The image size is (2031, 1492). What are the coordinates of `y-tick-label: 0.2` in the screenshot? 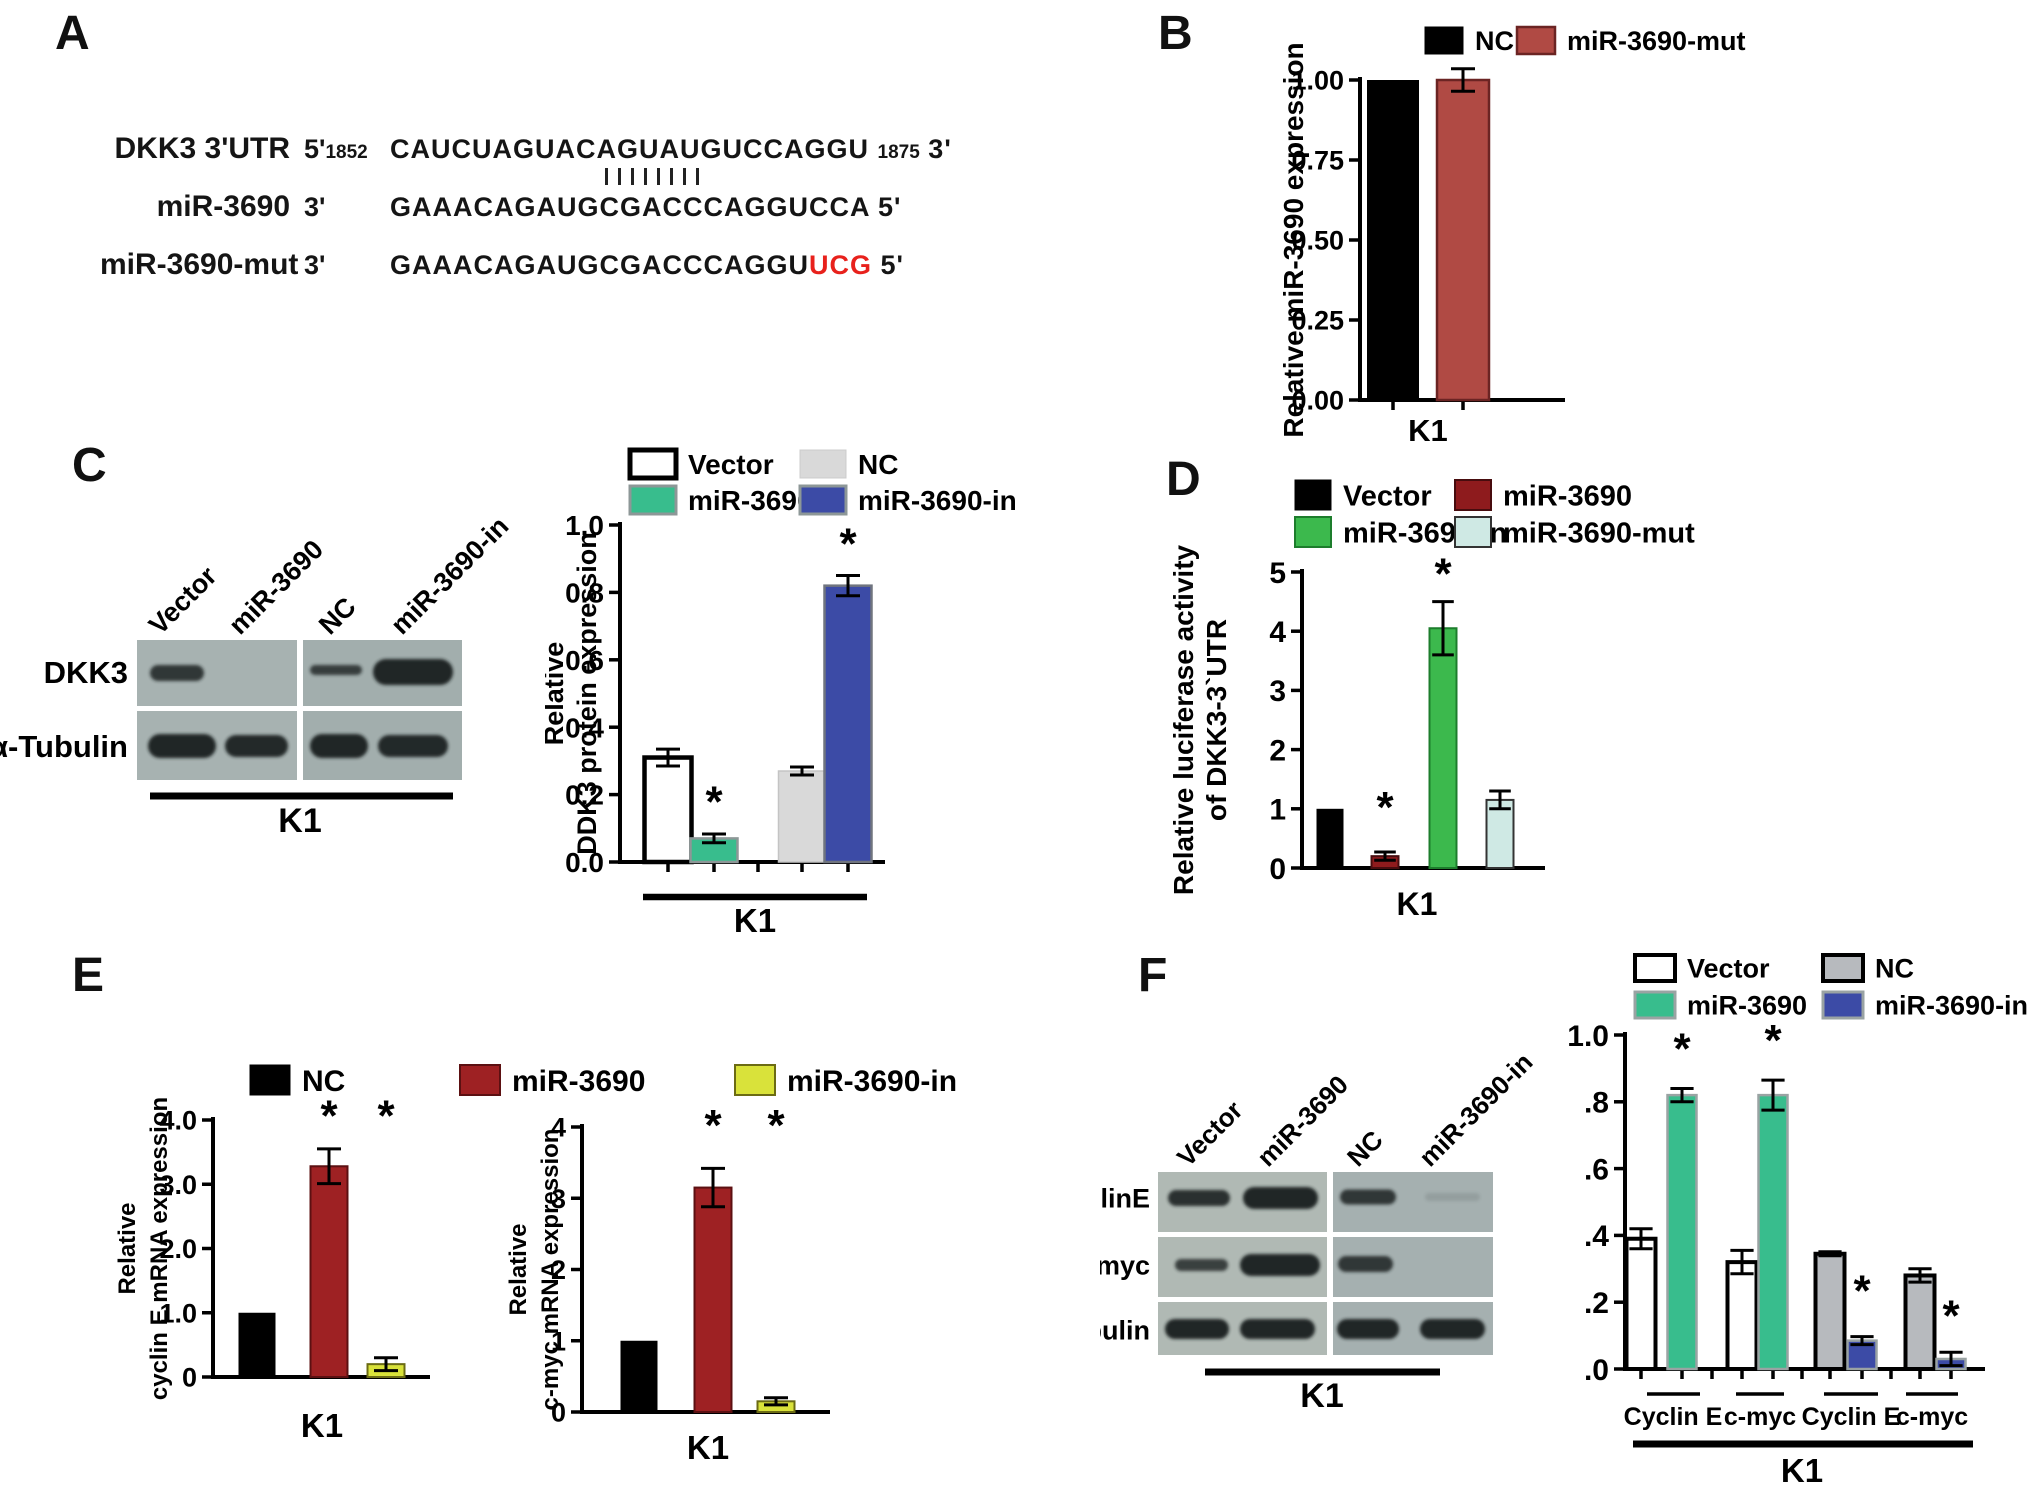 It's located at (584, 795).